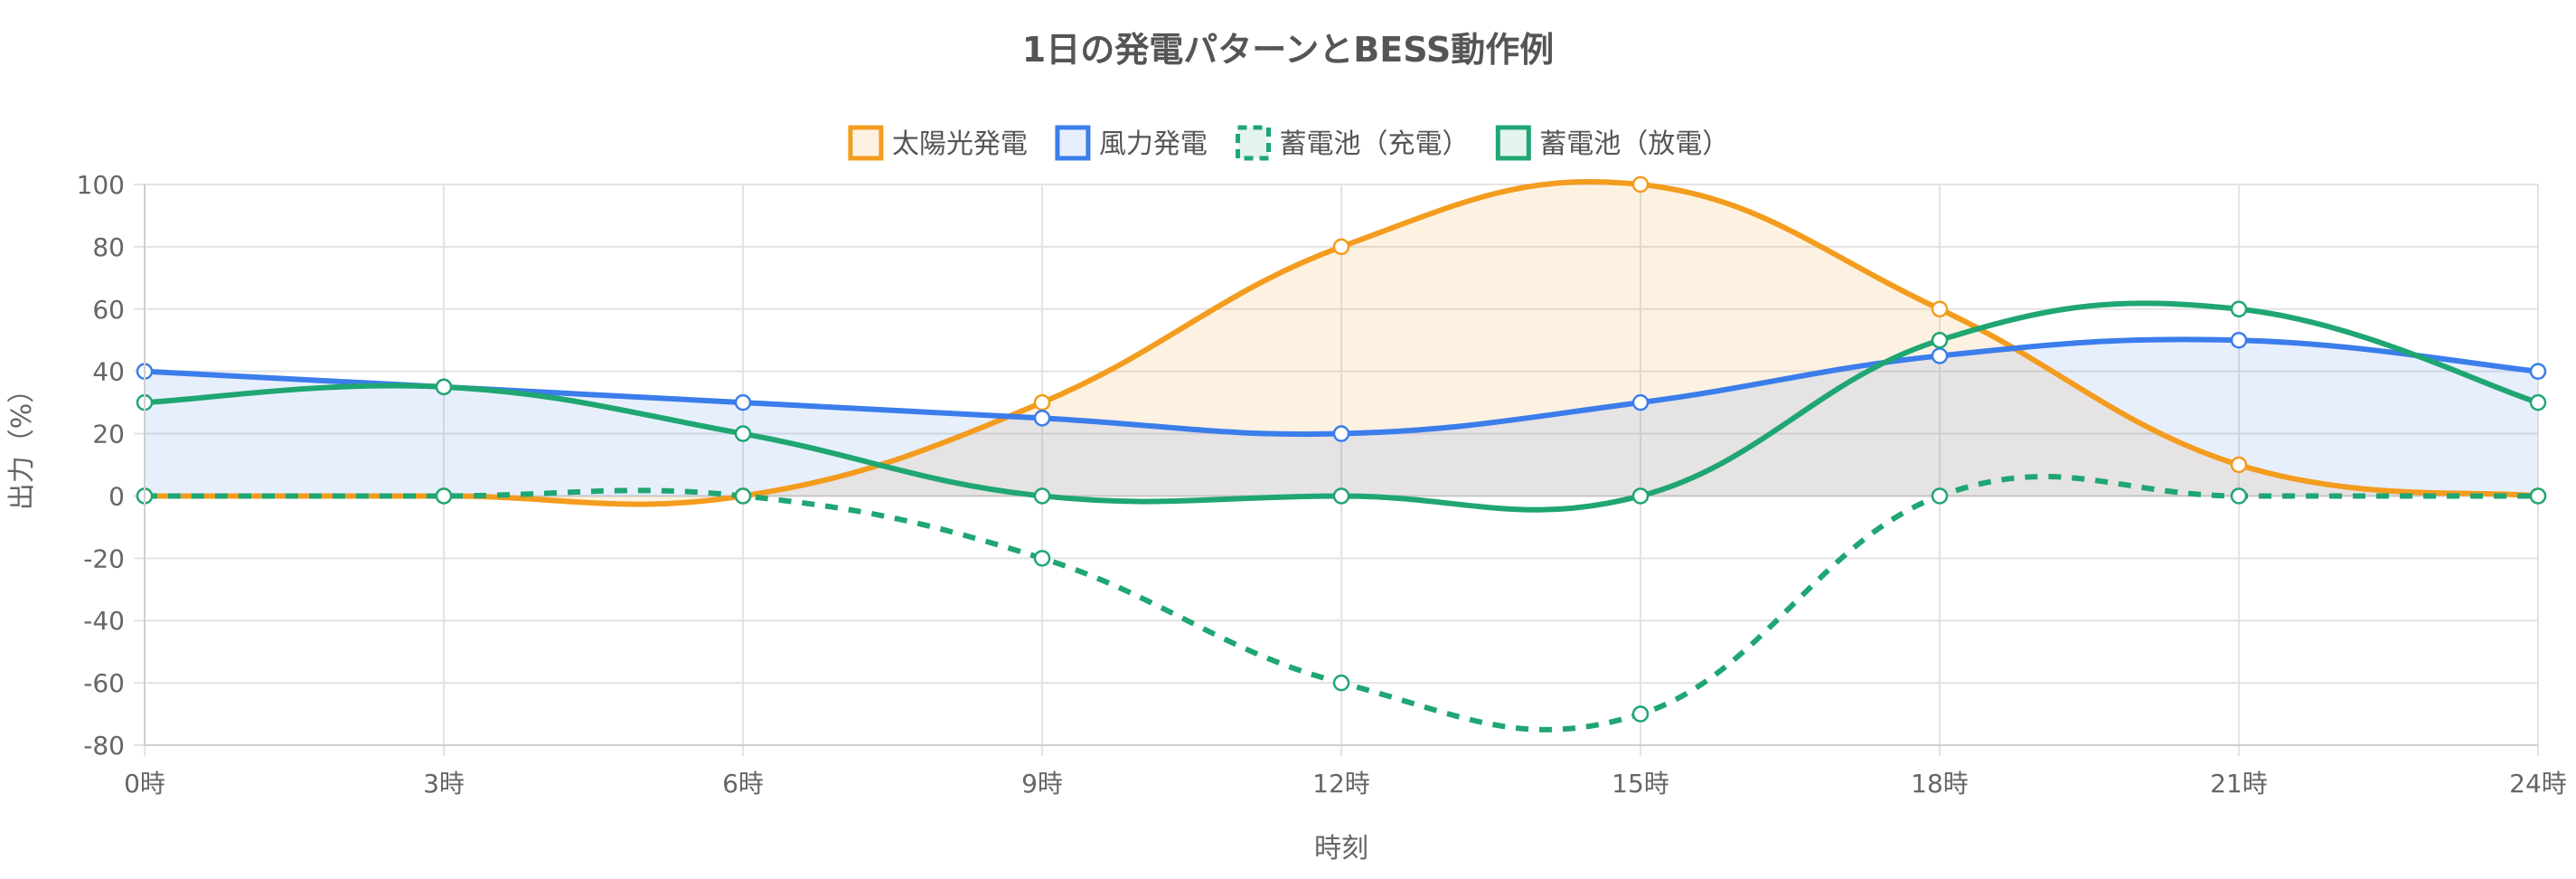  I want to click on legend-label: 蓄電池（充電）, so click(1375, 144).